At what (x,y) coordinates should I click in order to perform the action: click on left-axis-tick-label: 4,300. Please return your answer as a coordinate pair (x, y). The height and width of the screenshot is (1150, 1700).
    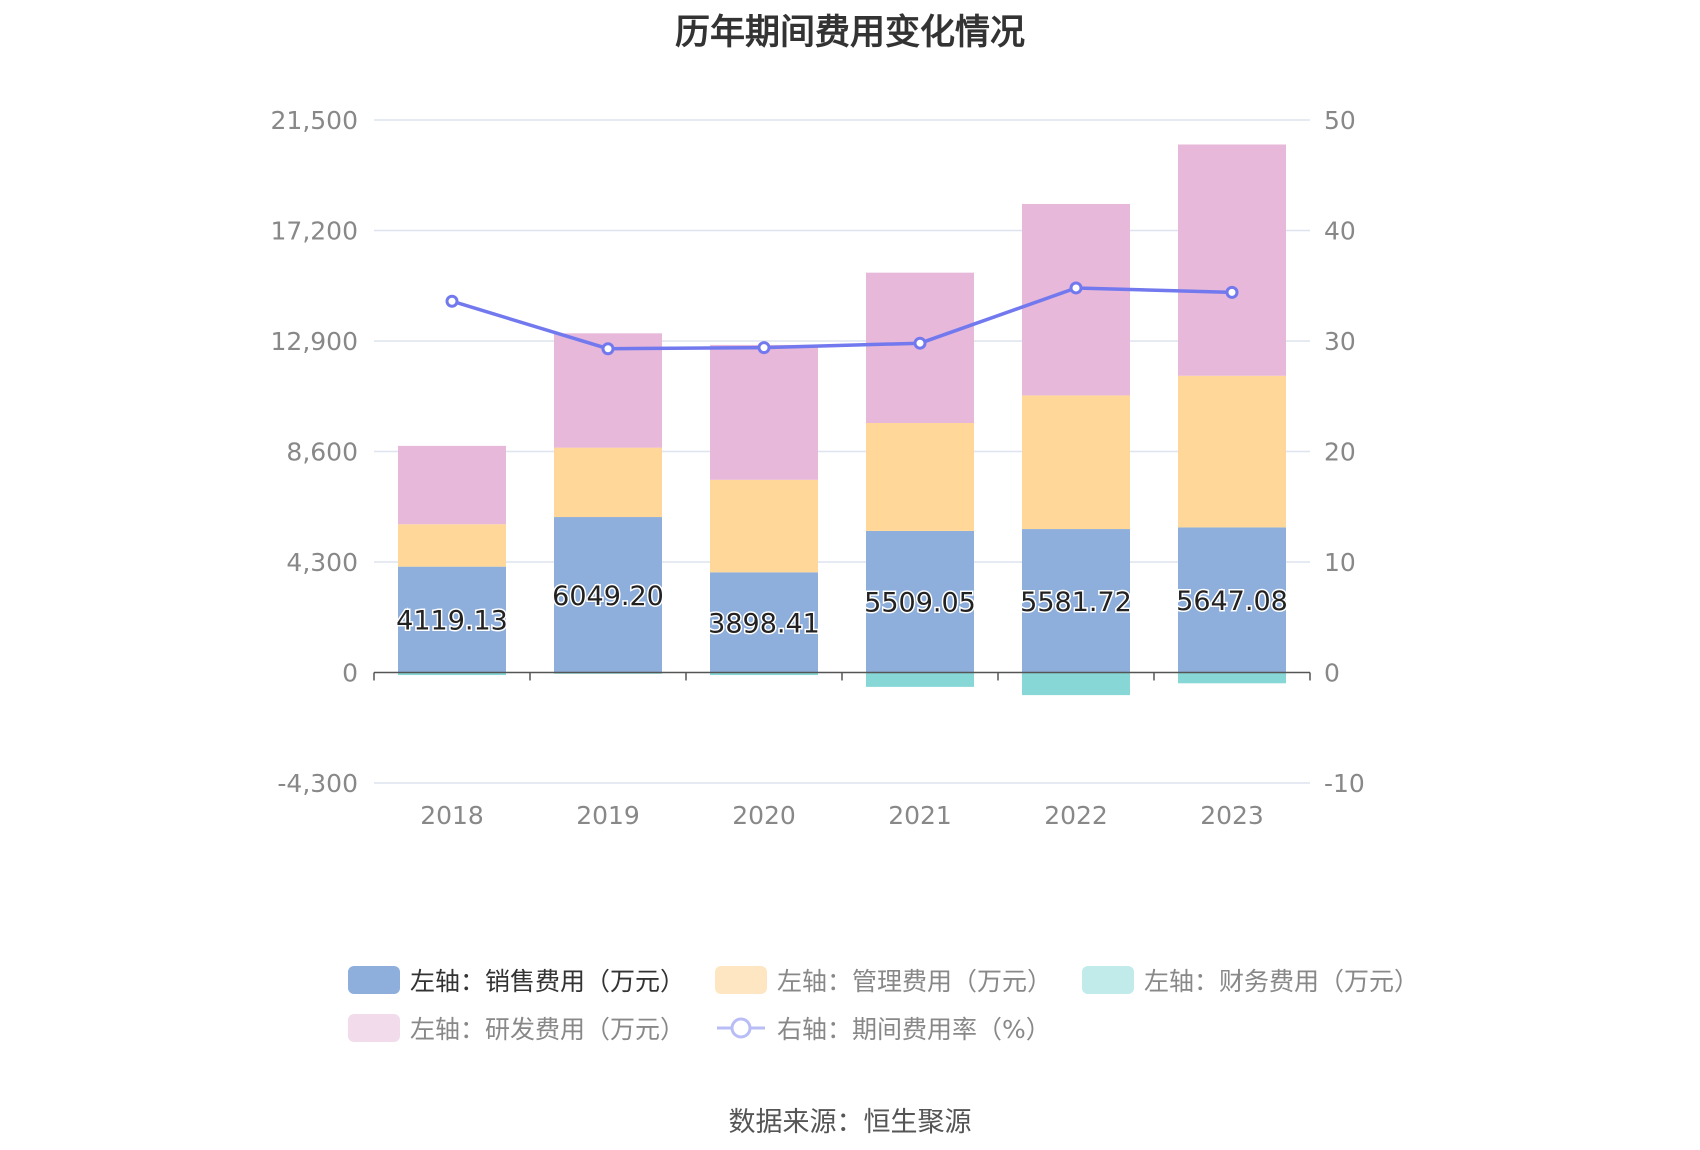
    Looking at the image, I should click on (322, 562).